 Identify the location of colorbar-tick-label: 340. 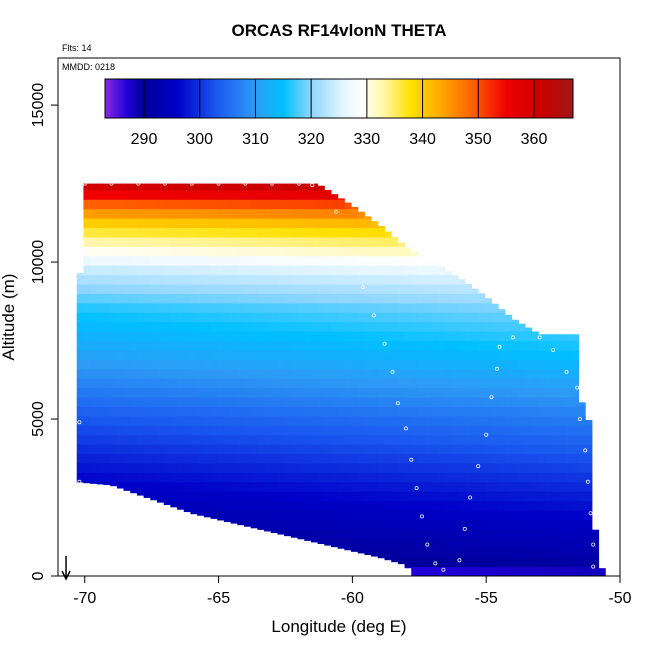
(422, 139).